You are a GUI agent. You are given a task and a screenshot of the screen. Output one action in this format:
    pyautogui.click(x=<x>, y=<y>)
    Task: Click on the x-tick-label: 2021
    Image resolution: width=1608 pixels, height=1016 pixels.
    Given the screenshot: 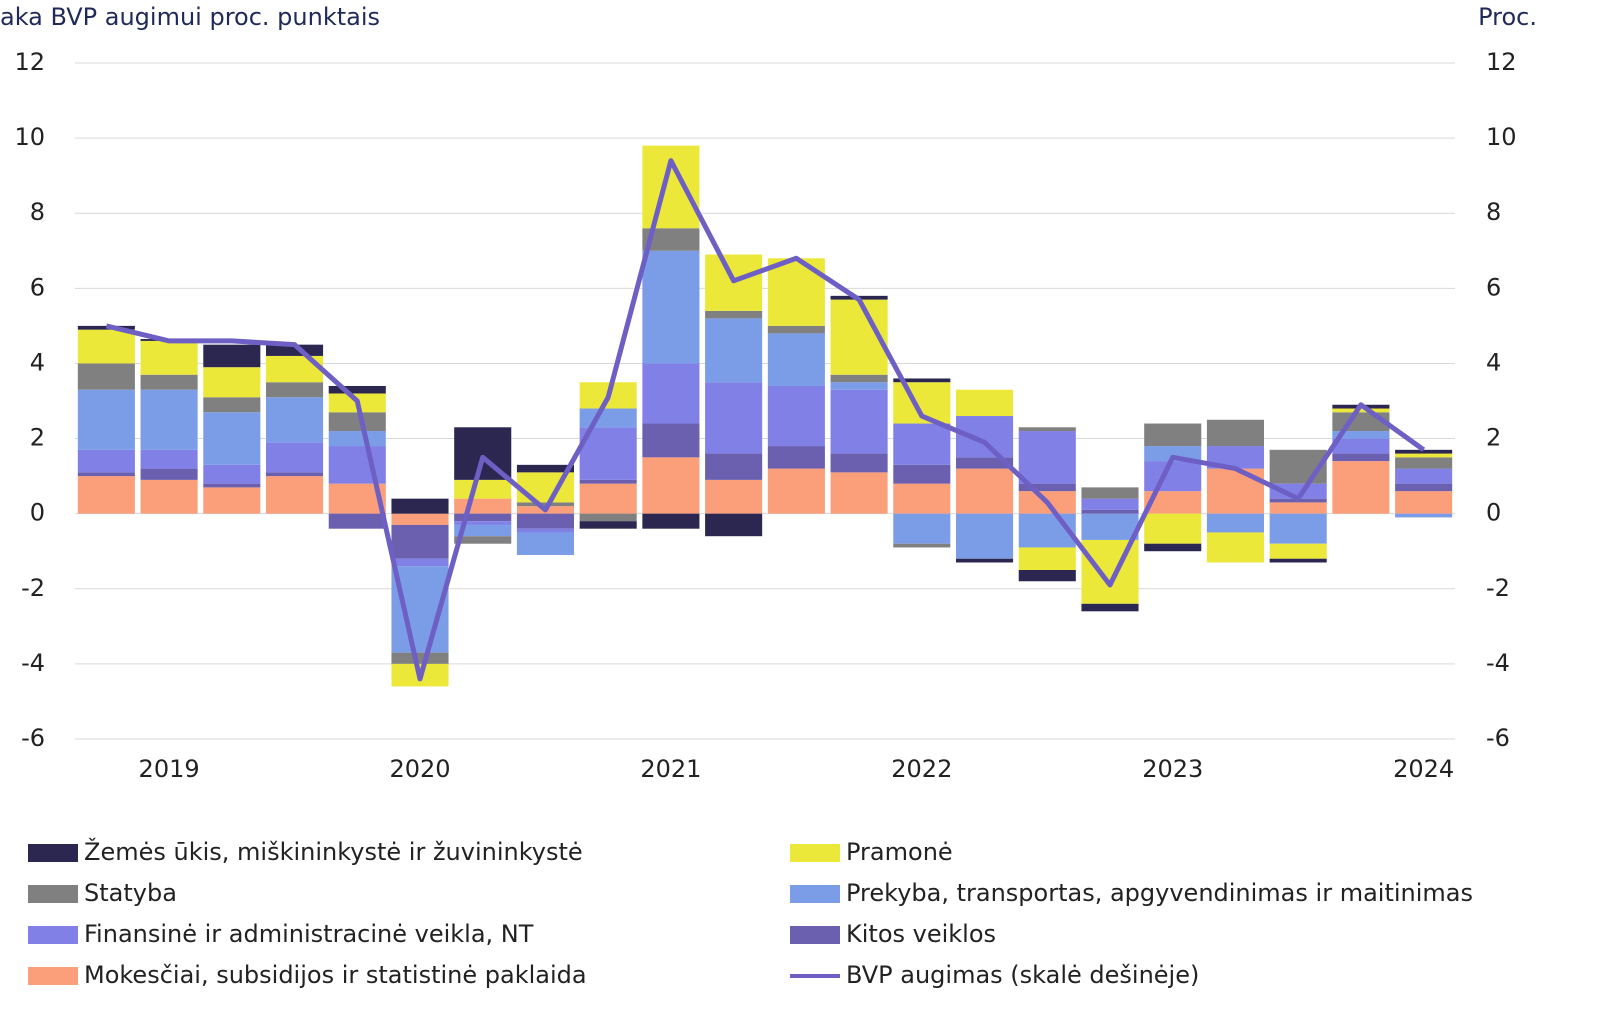 What is the action you would take?
    pyautogui.click(x=670, y=769)
    